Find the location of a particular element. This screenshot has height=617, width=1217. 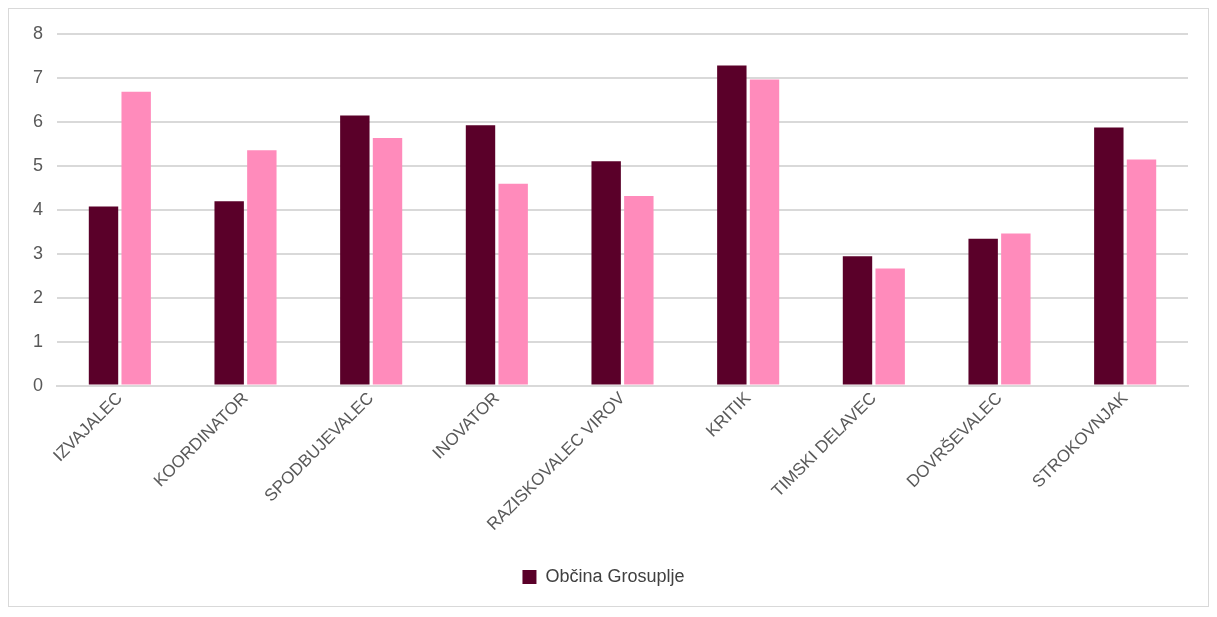

y-tick-label: 6 is located at coordinates (38, 120).